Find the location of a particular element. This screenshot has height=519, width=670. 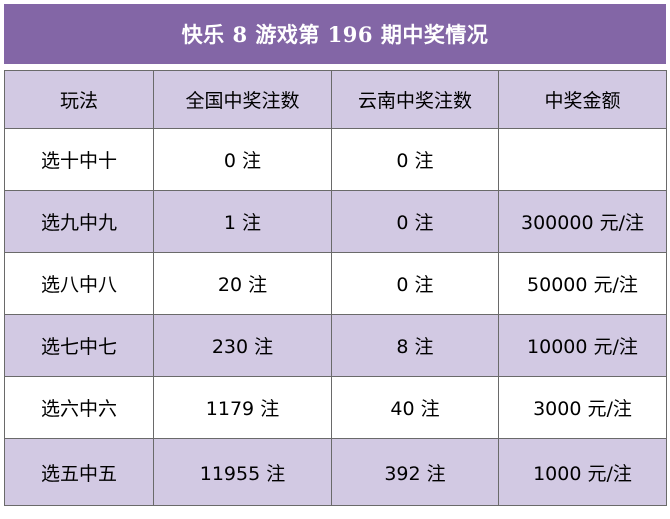

yunnan-count-cell: 392 注 is located at coordinates (415, 472).